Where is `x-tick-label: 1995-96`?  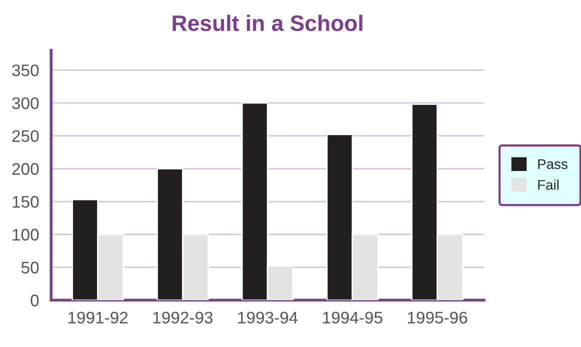 x-tick-label: 1995-96 is located at coordinates (438, 318).